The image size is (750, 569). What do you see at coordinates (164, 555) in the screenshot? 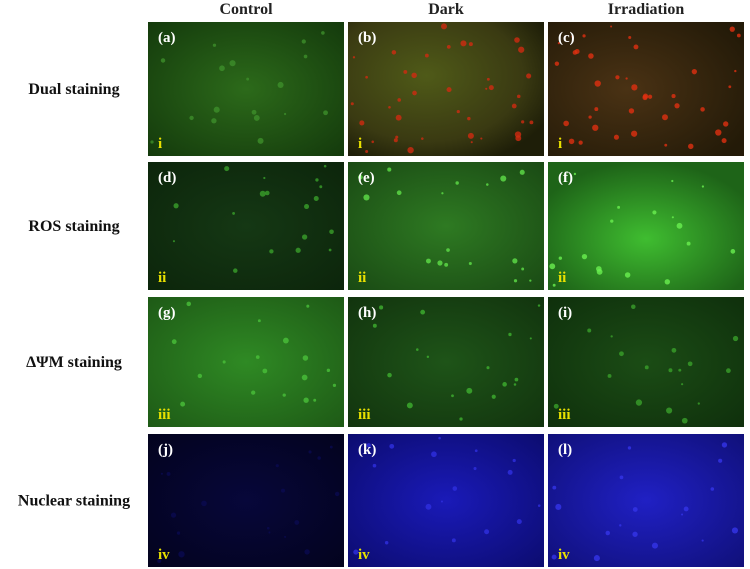
I see `panel-numeral: iv` at bounding box center [164, 555].